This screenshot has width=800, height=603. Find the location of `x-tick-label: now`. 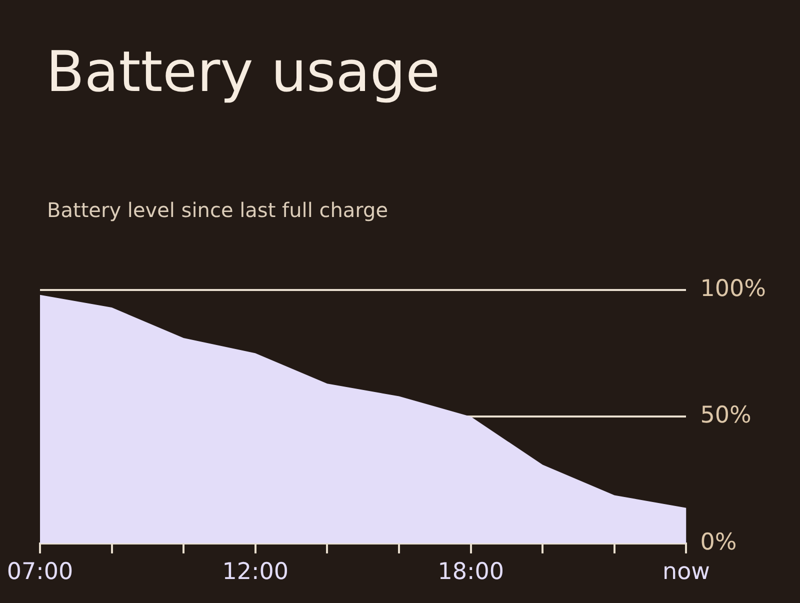

x-tick-label: now is located at coordinates (686, 572).